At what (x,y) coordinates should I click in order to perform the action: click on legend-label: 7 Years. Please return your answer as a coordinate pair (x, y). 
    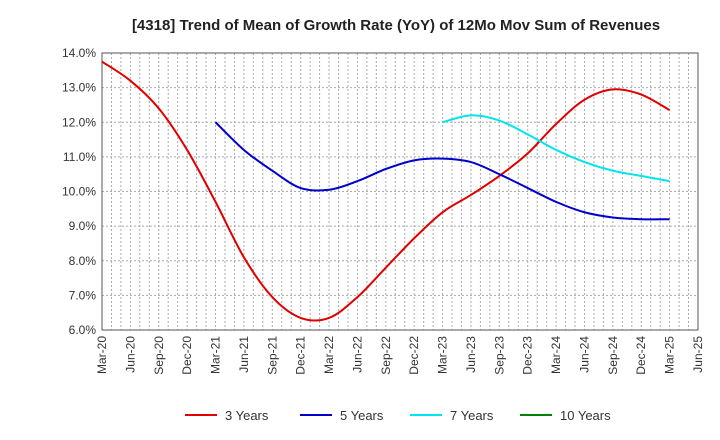
    Looking at the image, I should click on (472, 415).